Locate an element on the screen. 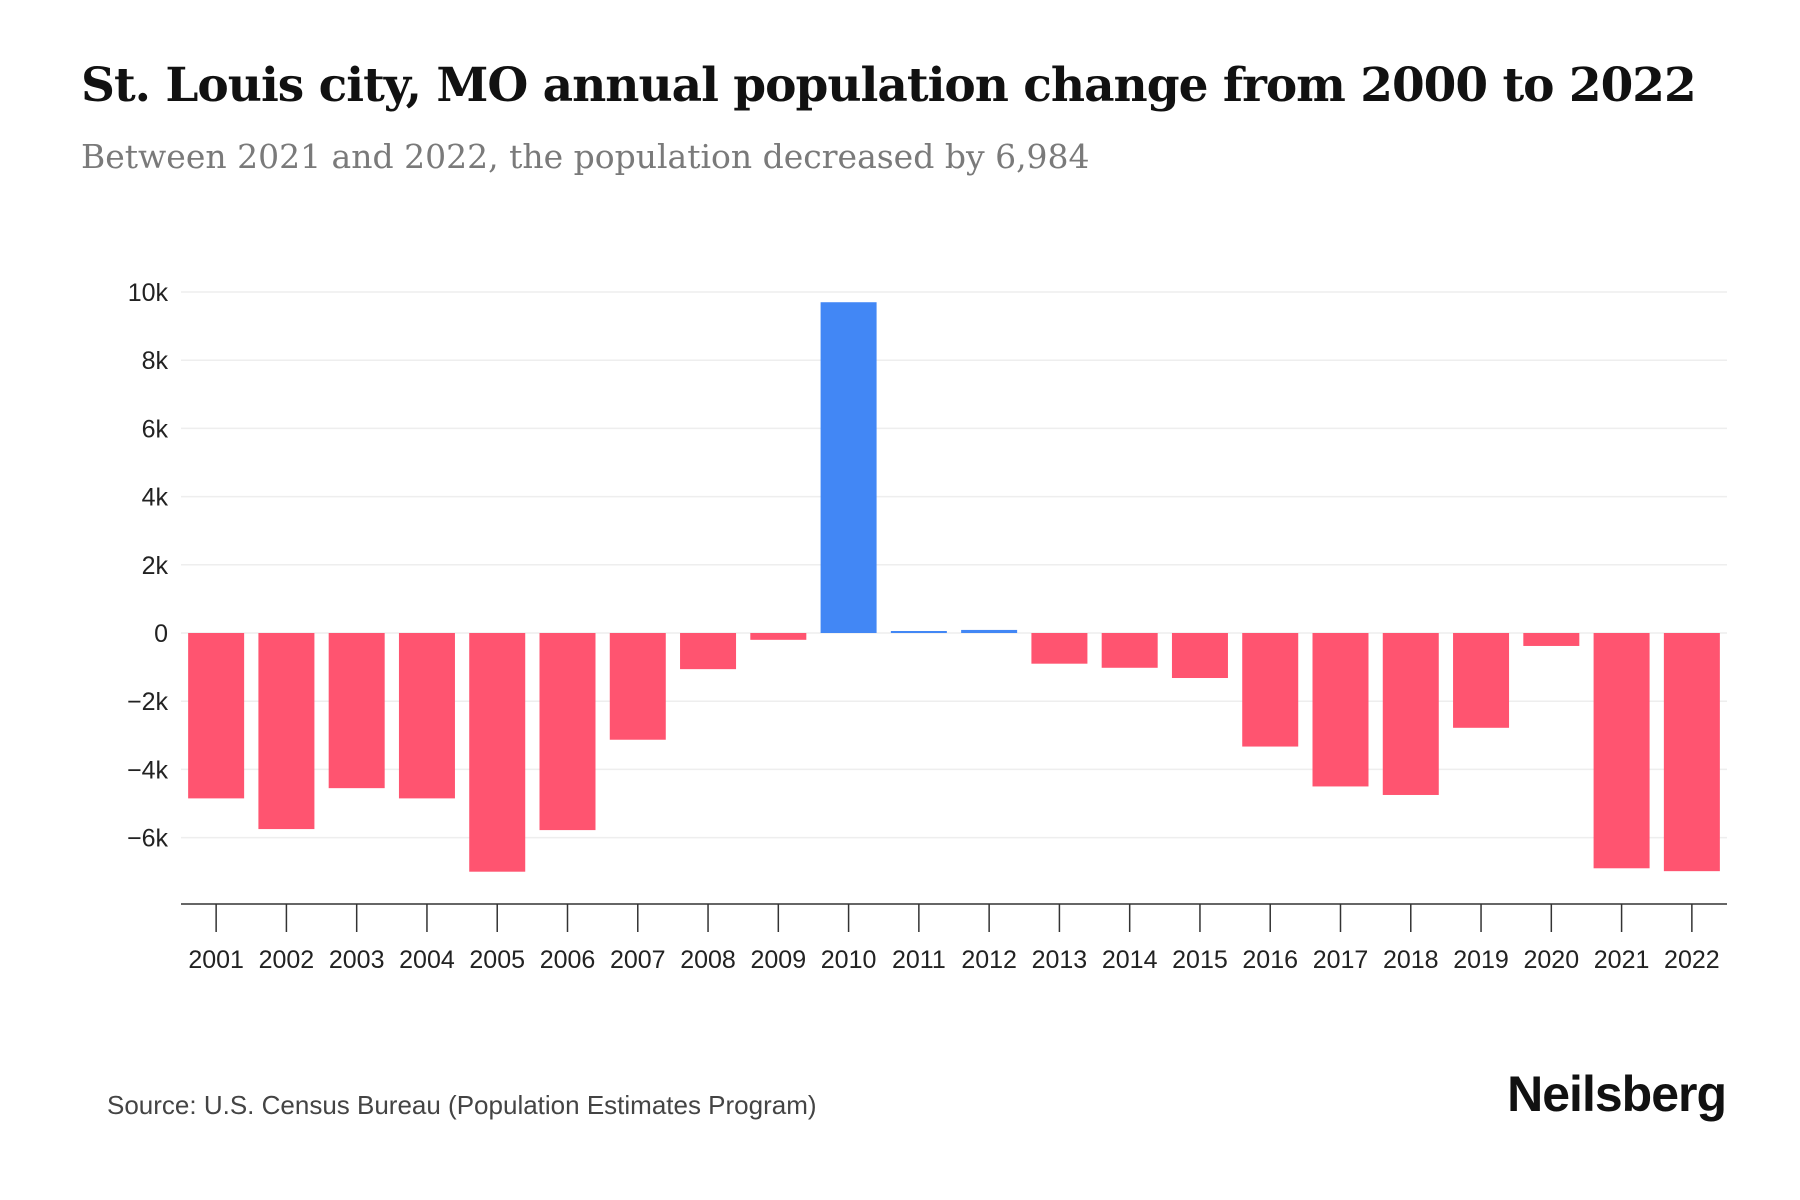 The image size is (1800, 1200). brand-logo: Neilsberg is located at coordinates (1617, 1094).